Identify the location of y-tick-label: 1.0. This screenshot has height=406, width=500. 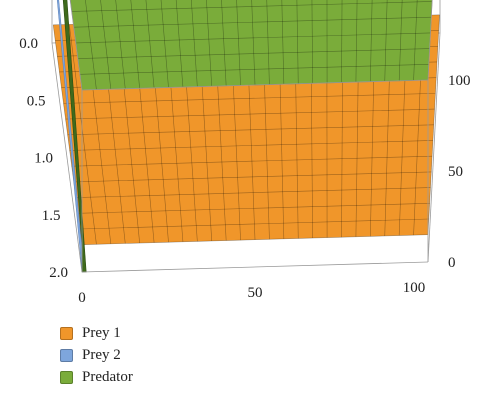
(43, 159).